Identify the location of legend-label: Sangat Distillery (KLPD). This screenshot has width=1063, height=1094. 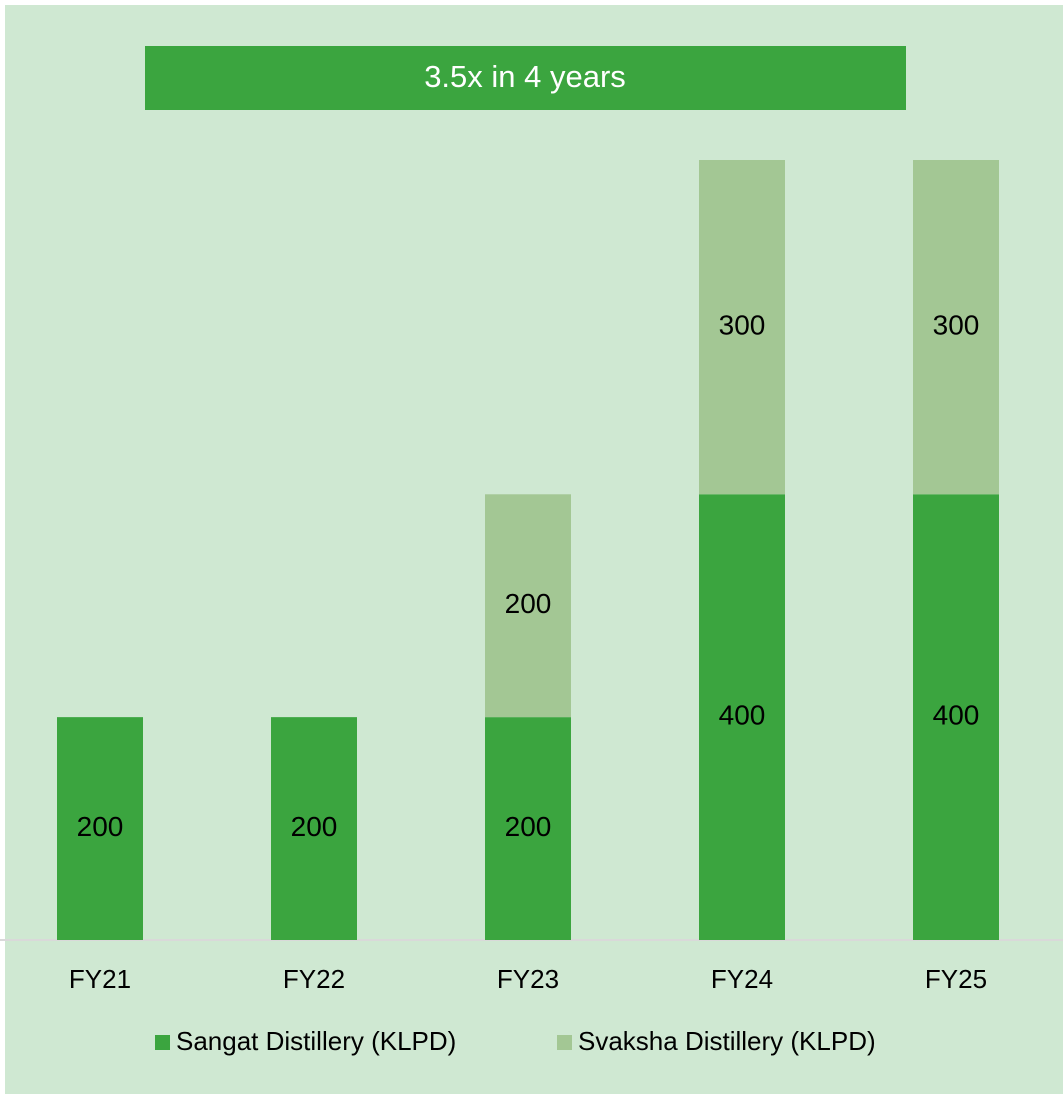
(316, 1041).